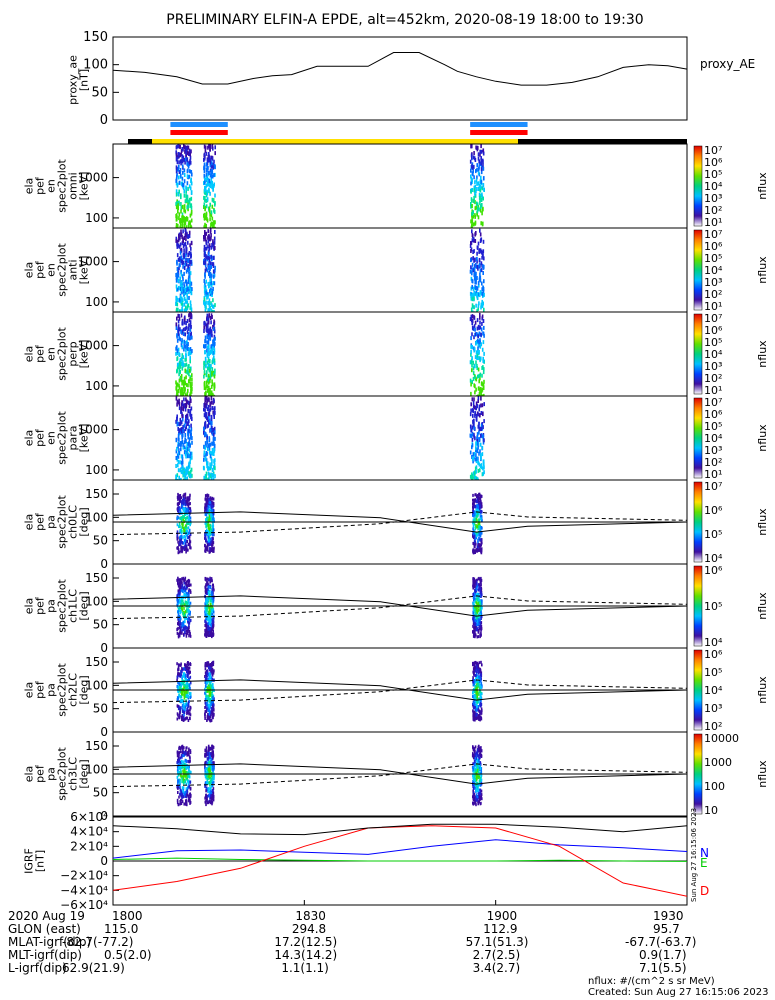  What do you see at coordinates (73, 606) in the screenshot?
I see `panel-ylabel-line: ch1LC` at bounding box center [73, 606].